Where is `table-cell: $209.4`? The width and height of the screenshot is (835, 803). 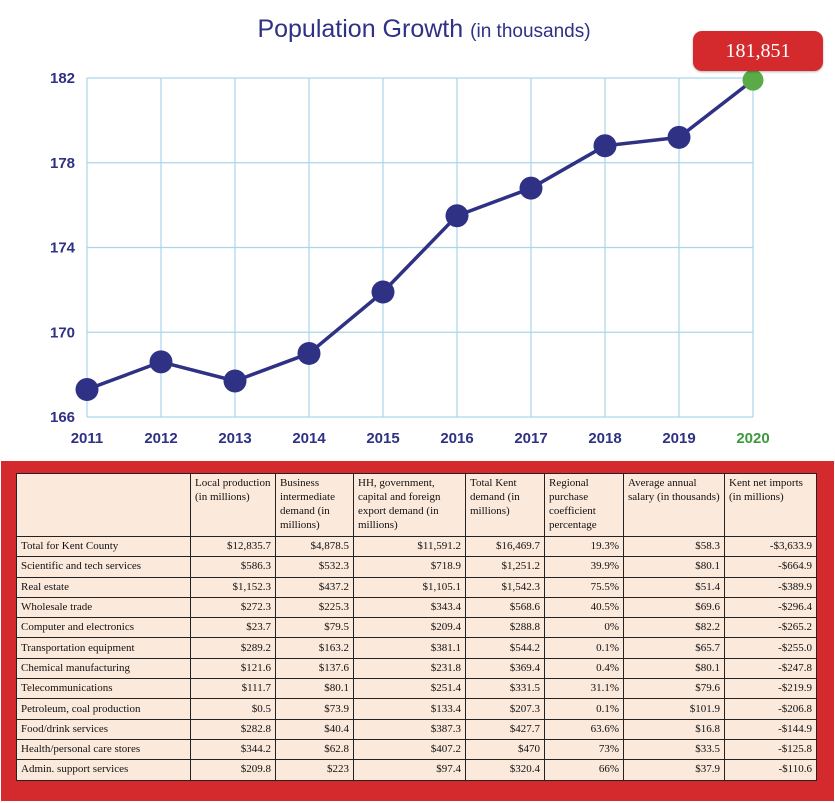
table-cell: $209.4 is located at coordinates (409, 628).